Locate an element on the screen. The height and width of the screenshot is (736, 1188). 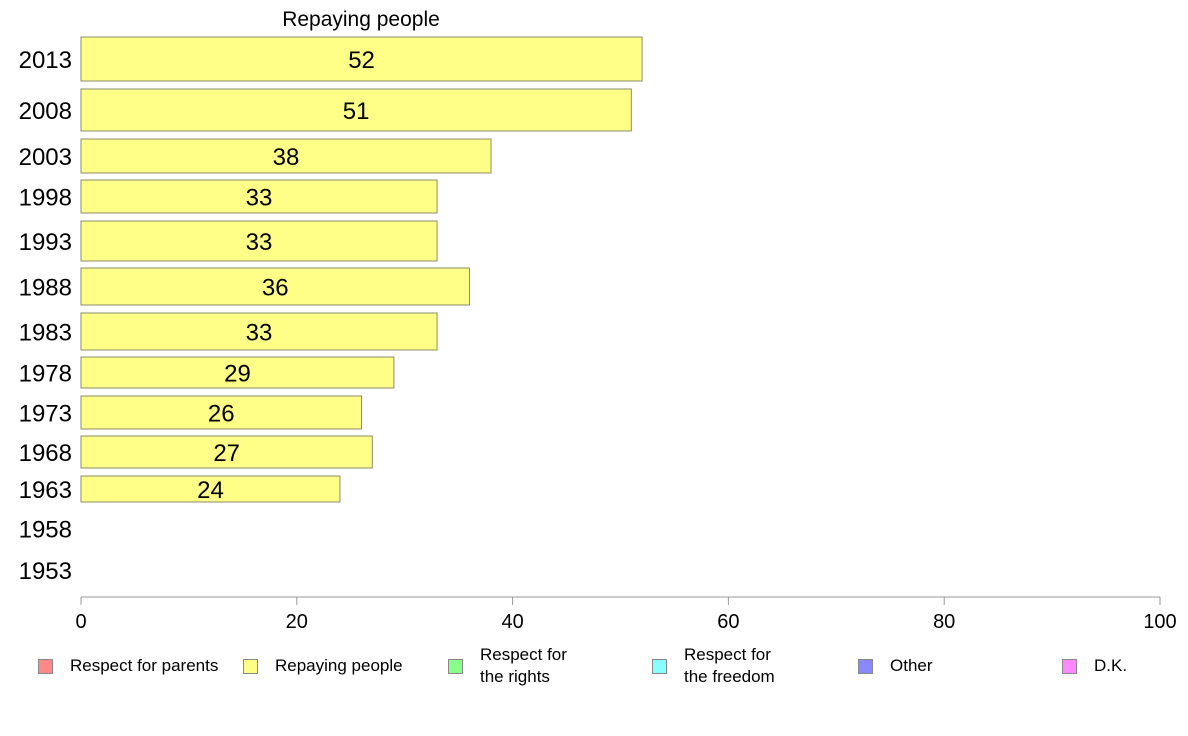
y-tick-label: 1978 is located at coordinates (45, 374).